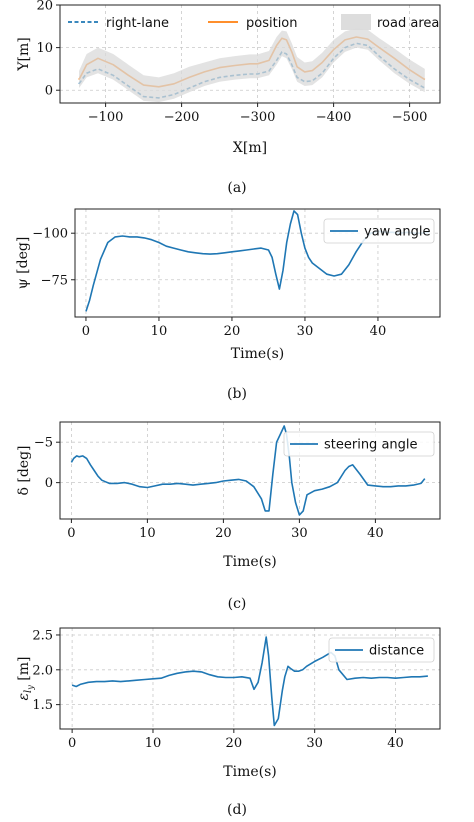  I want to click on legend-label: right-lane, so click(137, 23).